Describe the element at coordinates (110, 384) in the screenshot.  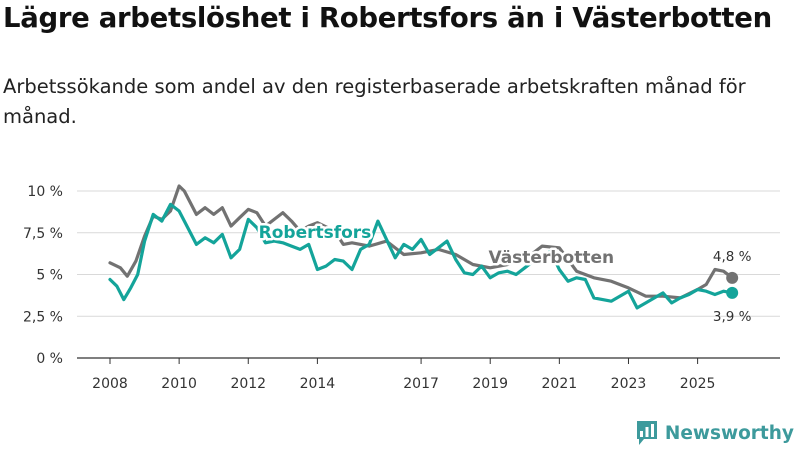
I see `x-tick-label: 2008` at that location.